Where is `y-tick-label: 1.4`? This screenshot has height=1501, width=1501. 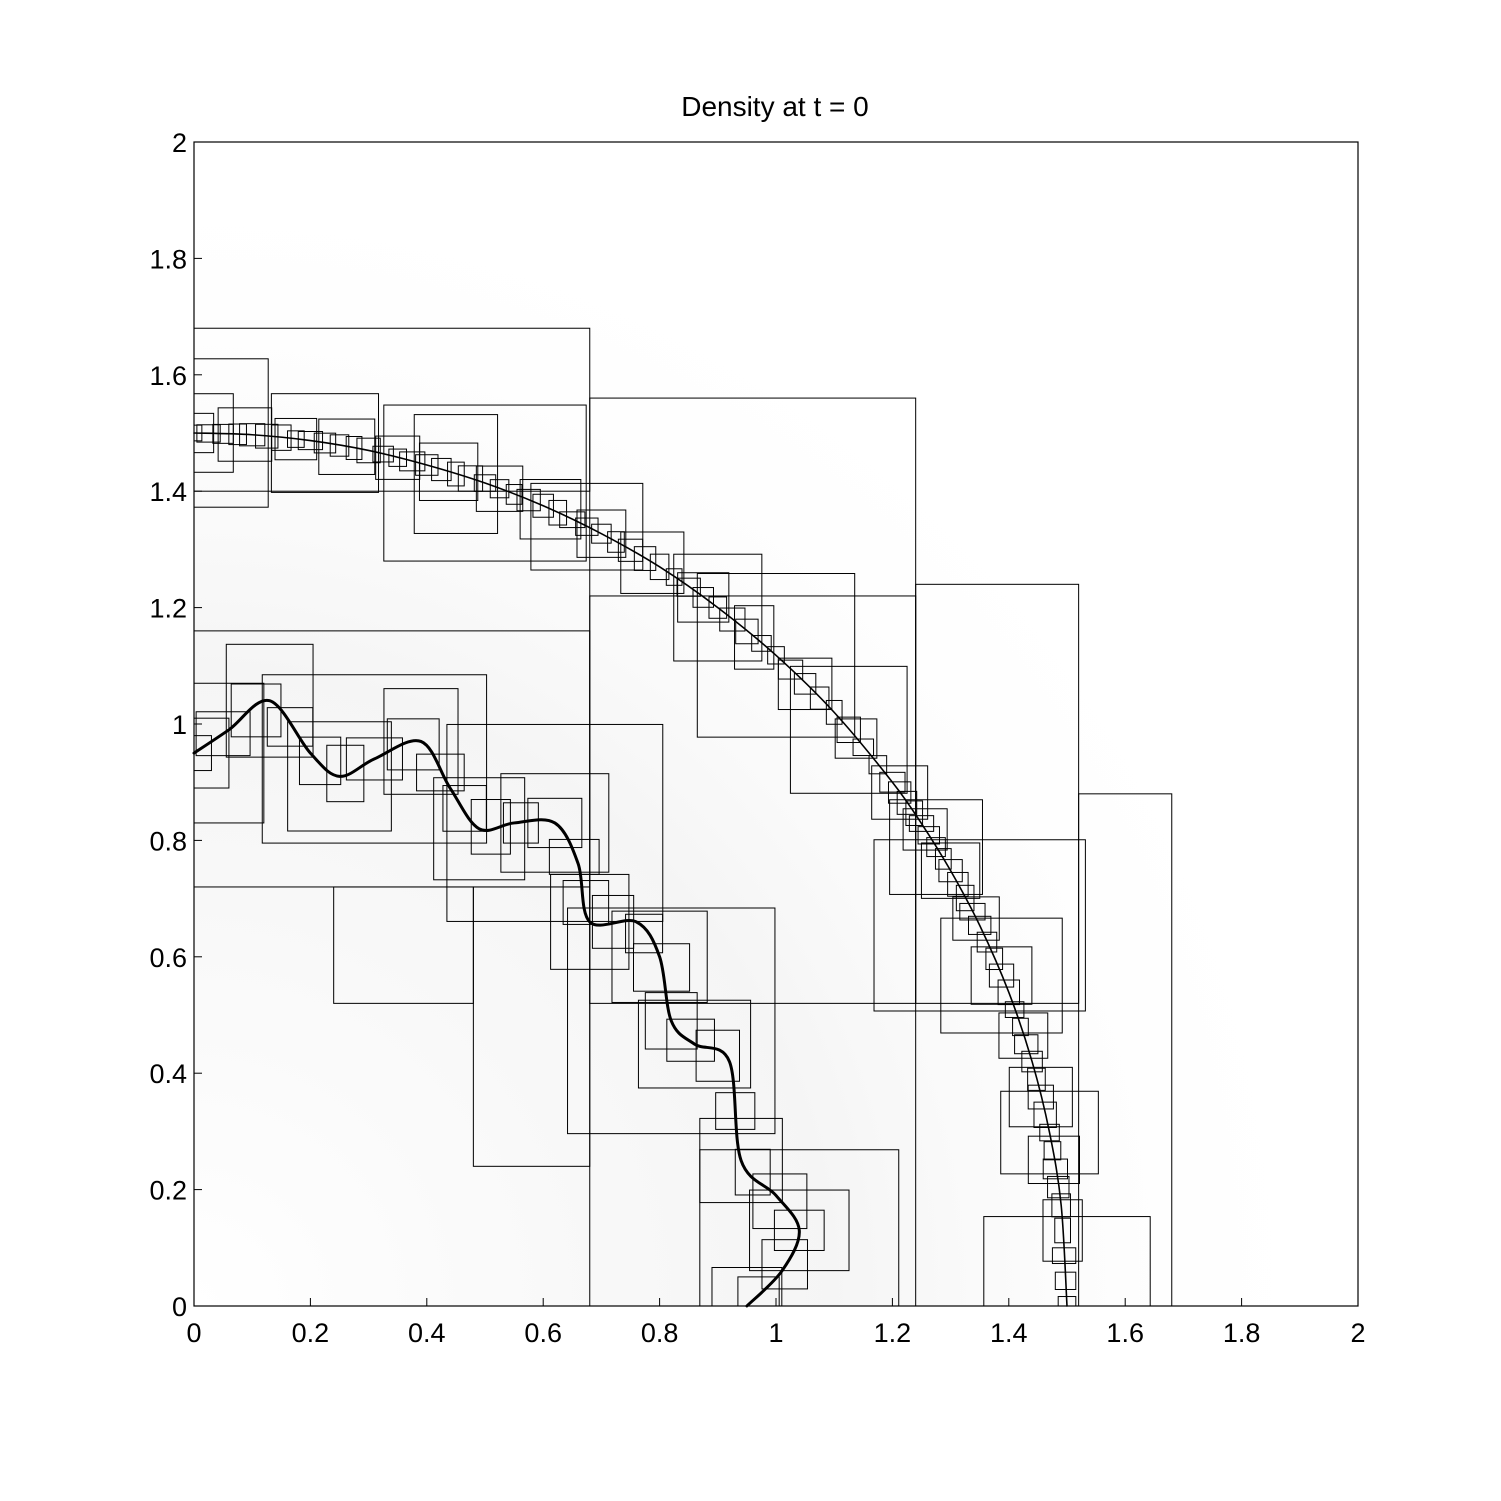
y-tick-label: 1.4 is located at coordinates (168, 492).